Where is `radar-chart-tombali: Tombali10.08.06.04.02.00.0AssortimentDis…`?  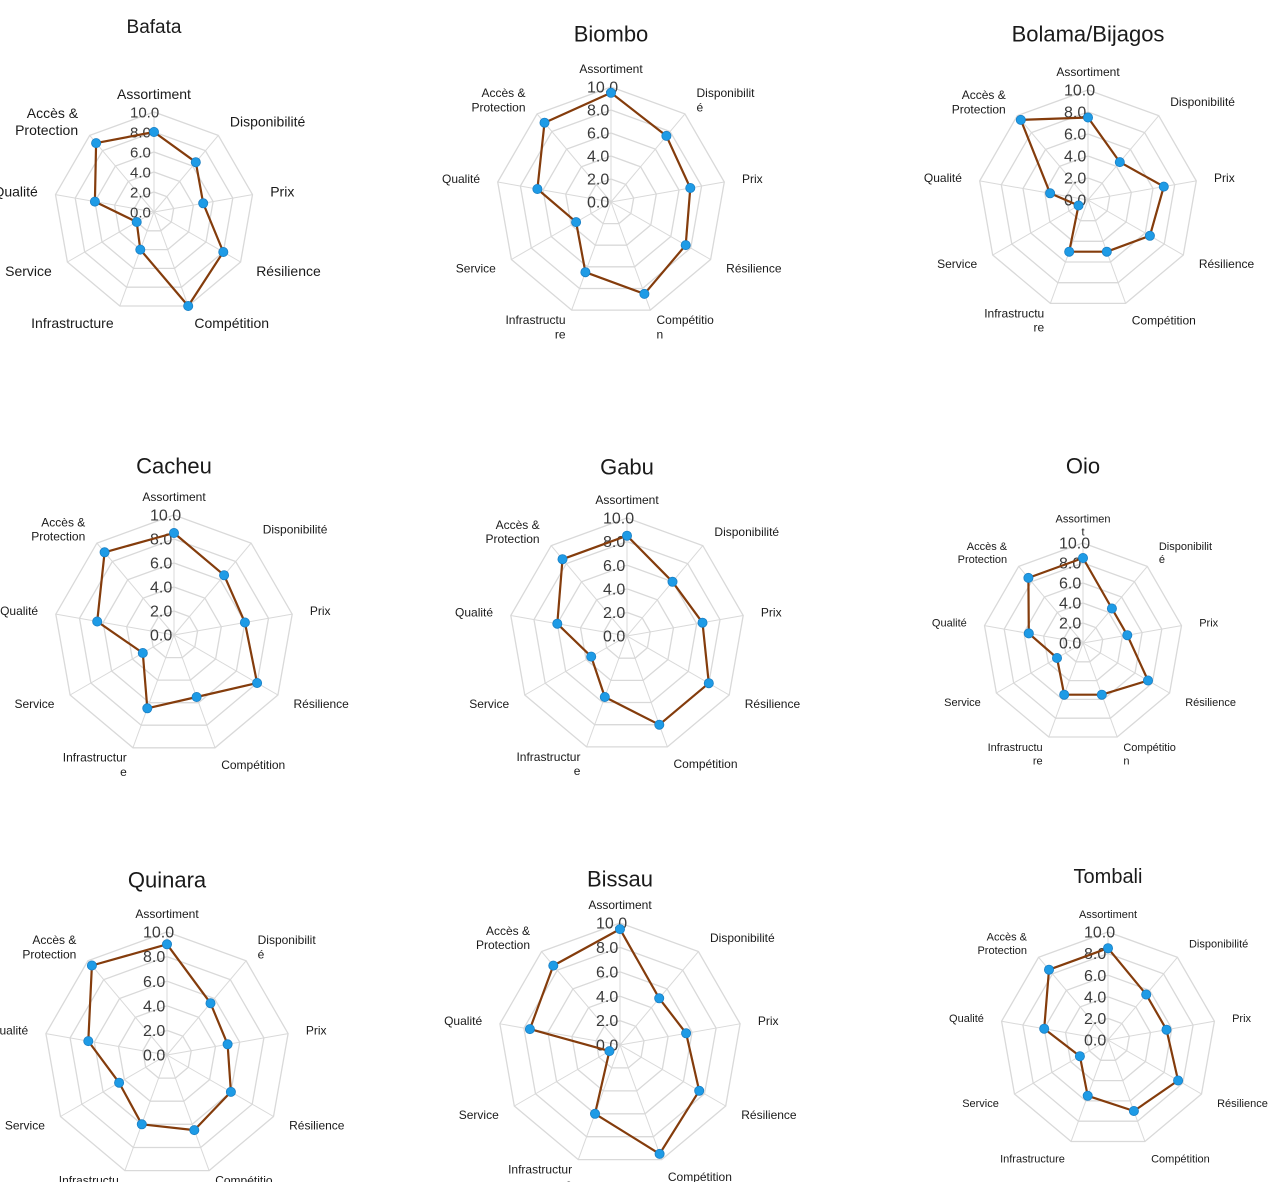
radar-chart-tombali: Tombali10.08.06.04.02.00.0AssortimentDis… is located at coordinates (1108, 1015).